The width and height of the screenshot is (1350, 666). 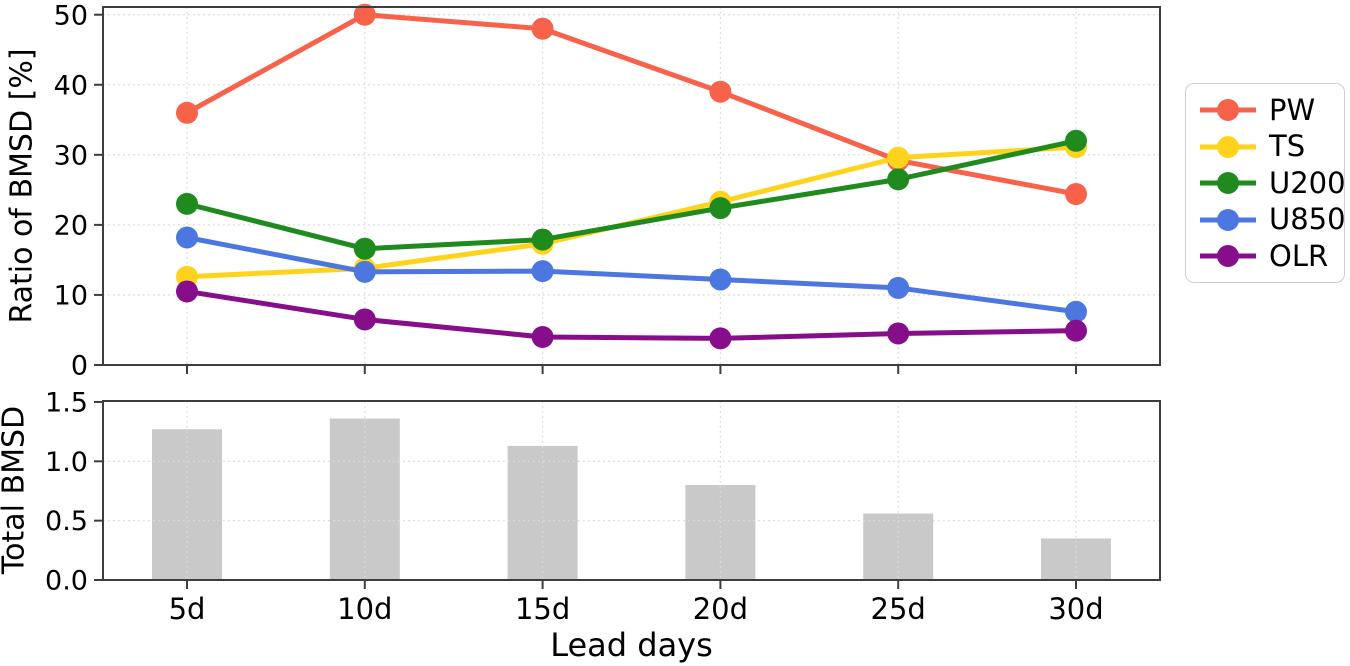 What do you see at coordinates (1076, 194) in the screenshot?
I see `data-point-PW-30d` at bounding box center [1076, 194].